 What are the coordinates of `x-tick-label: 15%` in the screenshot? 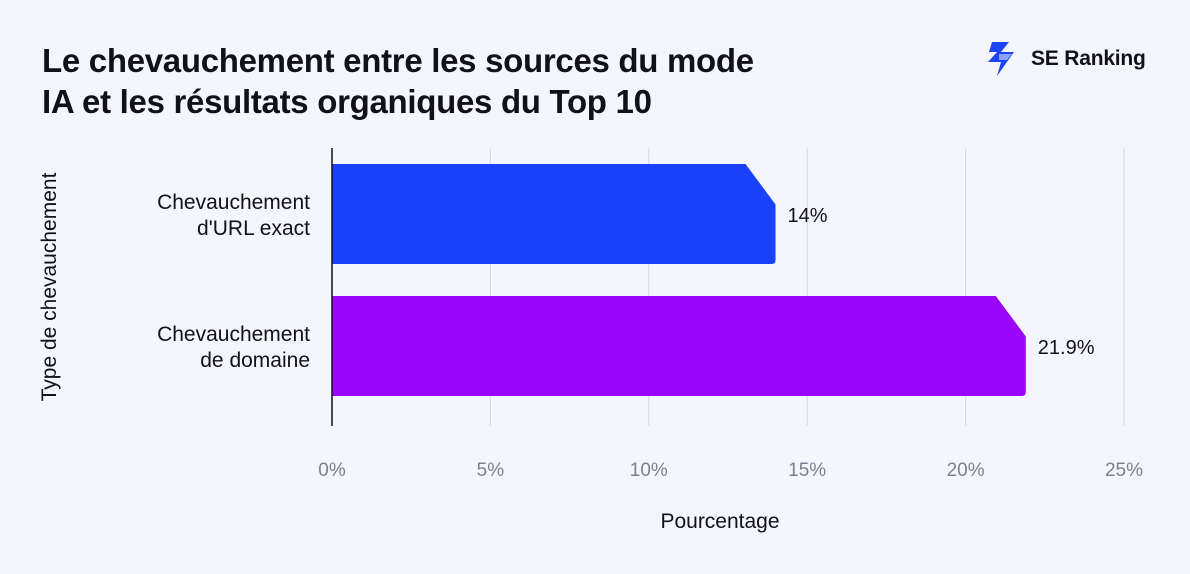 It's located at (807, 470).